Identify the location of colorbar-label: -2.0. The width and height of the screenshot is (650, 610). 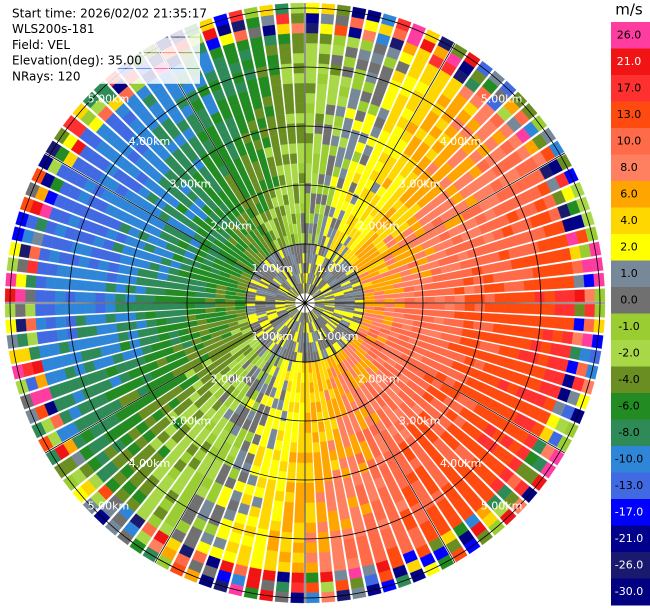
(628, 352).